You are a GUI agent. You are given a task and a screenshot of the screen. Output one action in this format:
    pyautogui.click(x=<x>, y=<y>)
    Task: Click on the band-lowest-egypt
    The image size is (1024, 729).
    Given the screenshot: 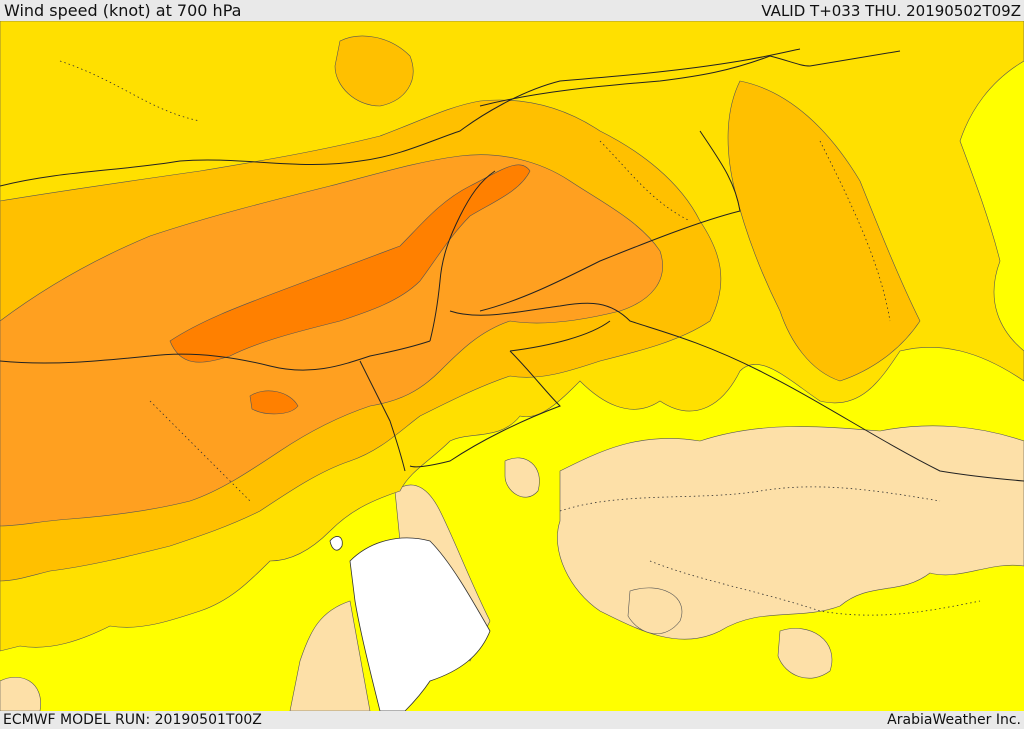 What is the action you would take?
    pyautogui.click(x=330, y=655)
    